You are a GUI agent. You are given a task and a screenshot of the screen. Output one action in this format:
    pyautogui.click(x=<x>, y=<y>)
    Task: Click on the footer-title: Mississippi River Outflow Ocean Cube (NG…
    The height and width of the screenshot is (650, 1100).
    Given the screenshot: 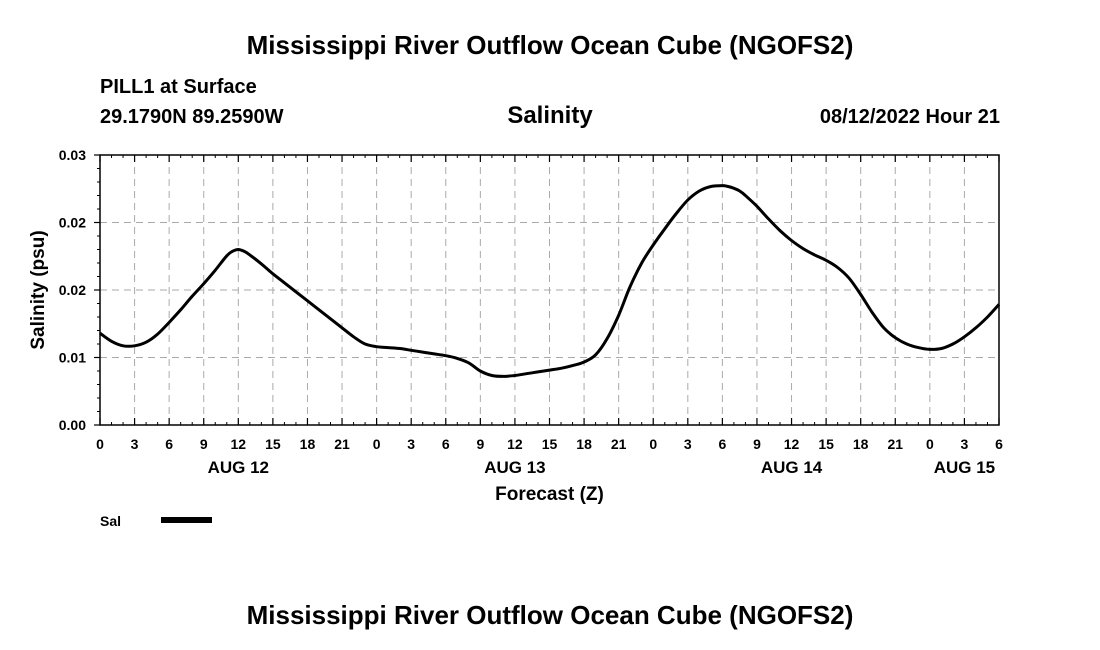 What is the action you would take?
    pyautogui.click(x=550, y=615)
    